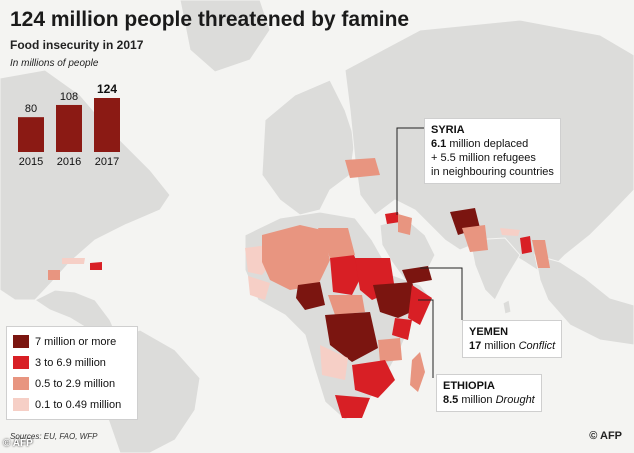 Image resolution: width=634 pixels, height=453 pixels. Describe the element at coordinates (31, 109) in the screenshot. I see `bar-value-label: 80` at that location.